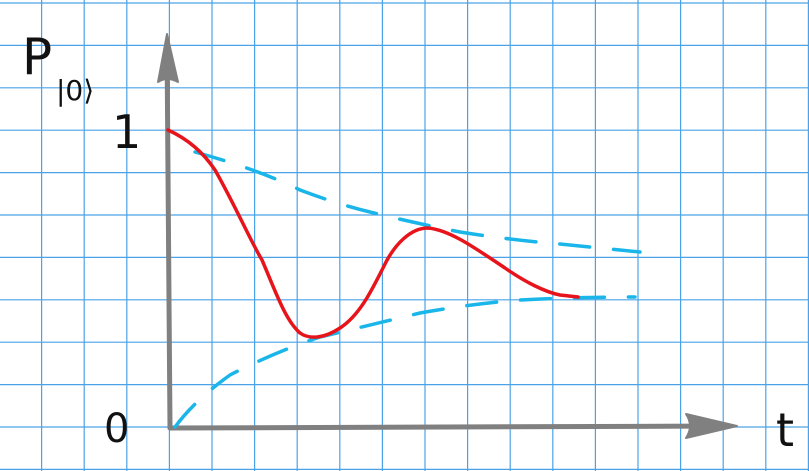 This screenshot has width=809, height=471. Describe the element at coordinates (417, 202) in the screenshot. I see `upper-envelope-dashed` at that location.